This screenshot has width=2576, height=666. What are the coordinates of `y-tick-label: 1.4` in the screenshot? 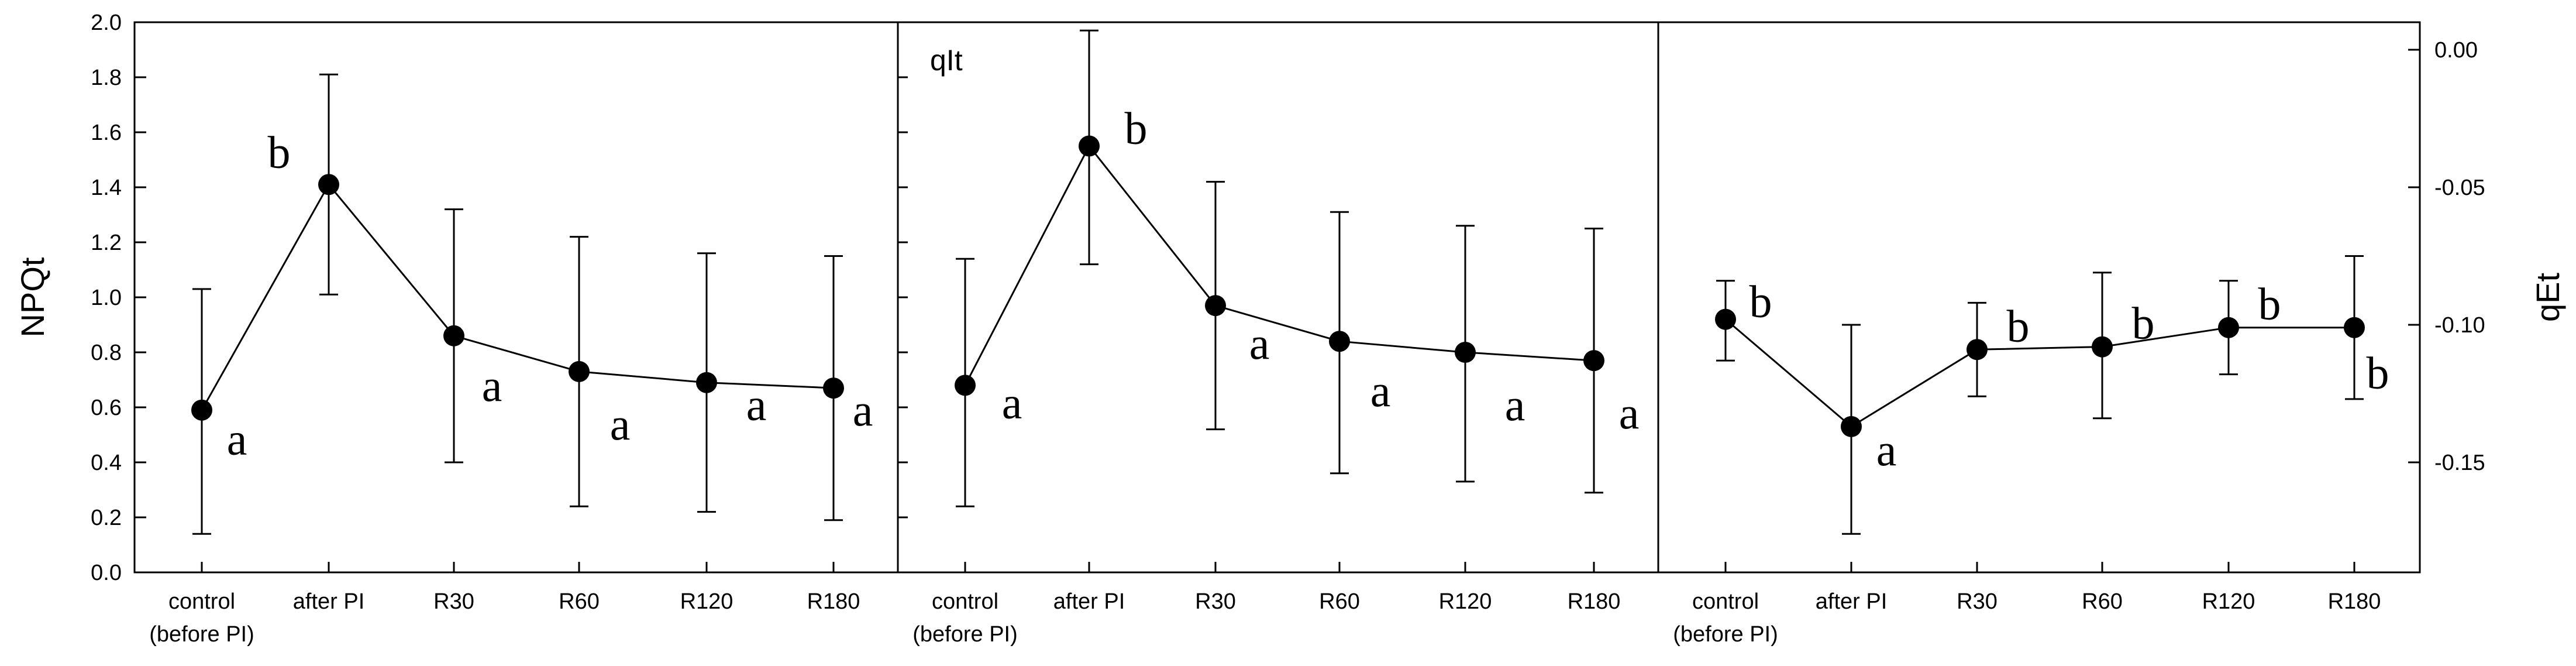 It's located at (106, 188).